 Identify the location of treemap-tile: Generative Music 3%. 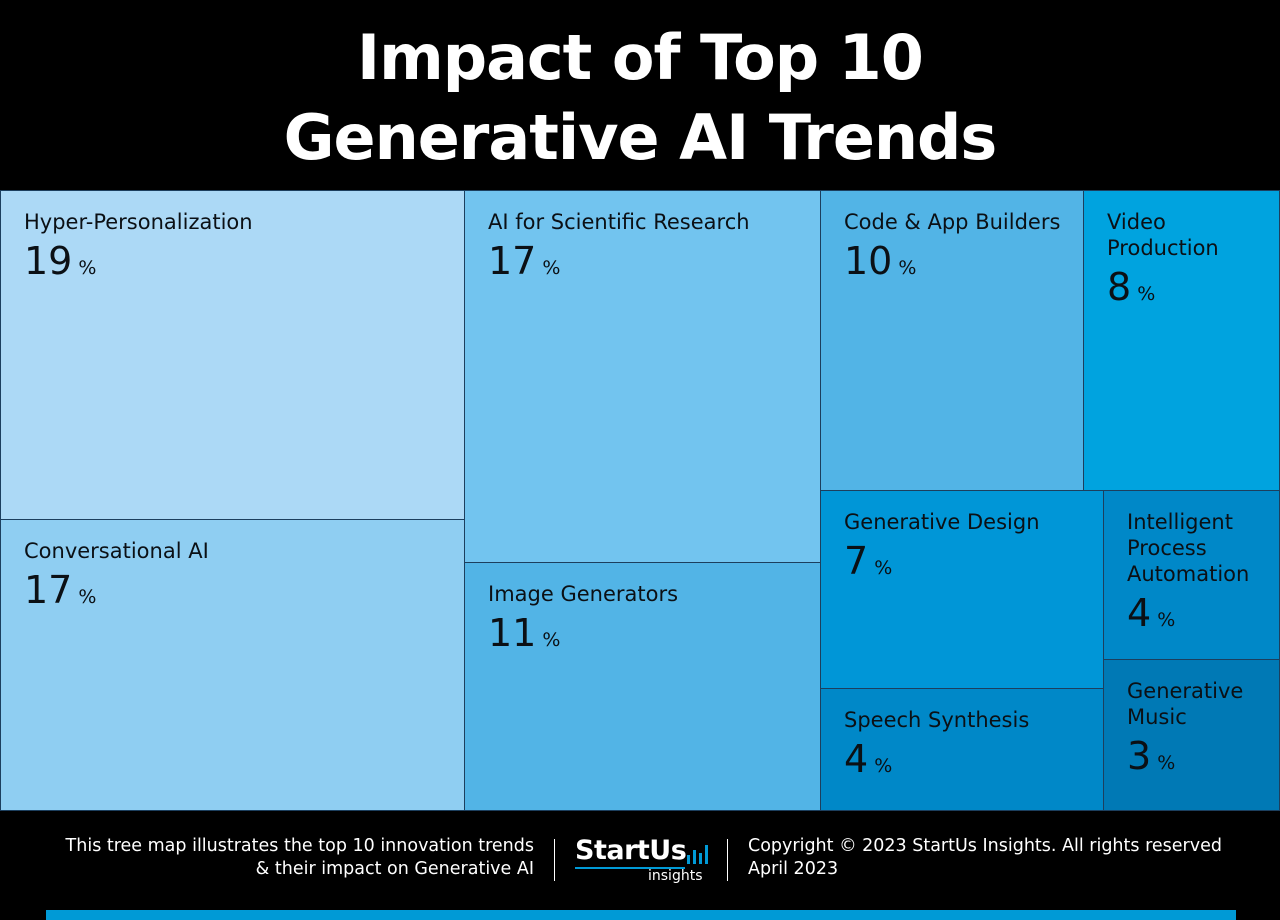
(1191, 735).